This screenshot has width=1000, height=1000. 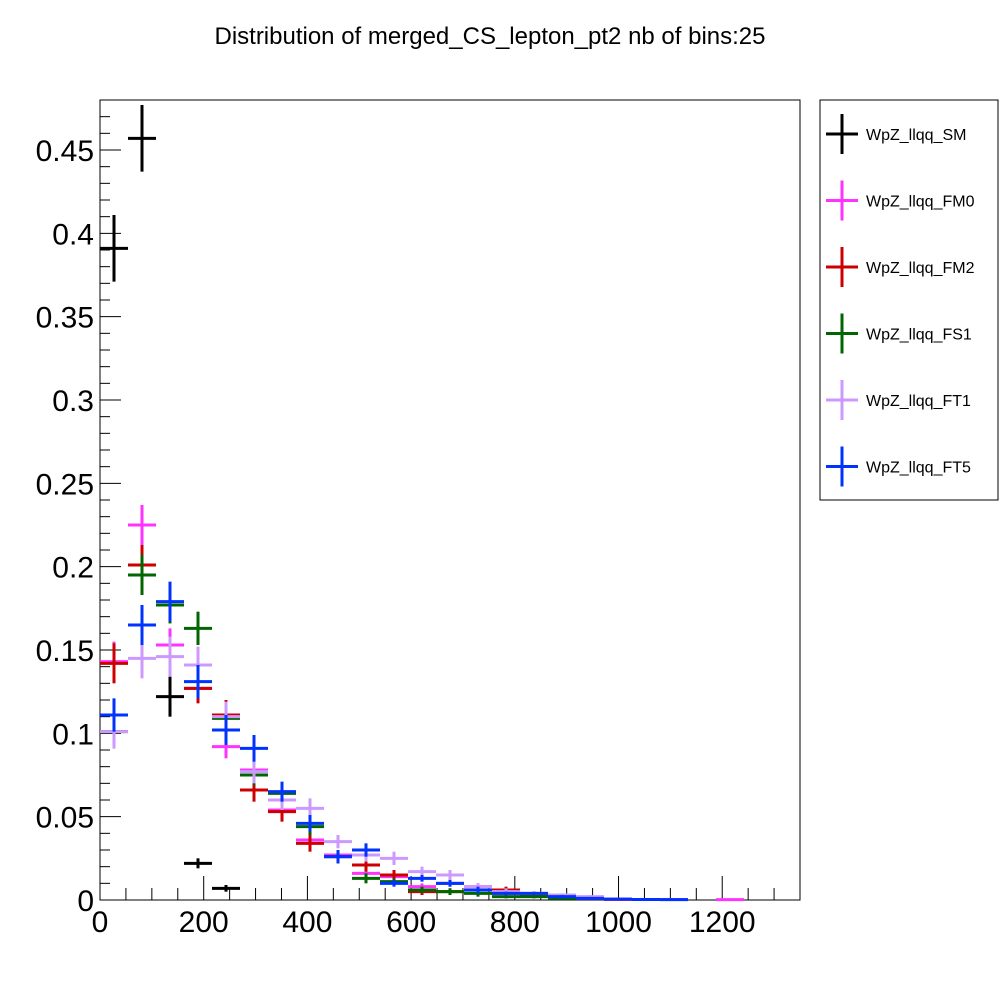 I want to click on legend-entry: WpZ_llqq_FM0, so click(x=900, y=200).